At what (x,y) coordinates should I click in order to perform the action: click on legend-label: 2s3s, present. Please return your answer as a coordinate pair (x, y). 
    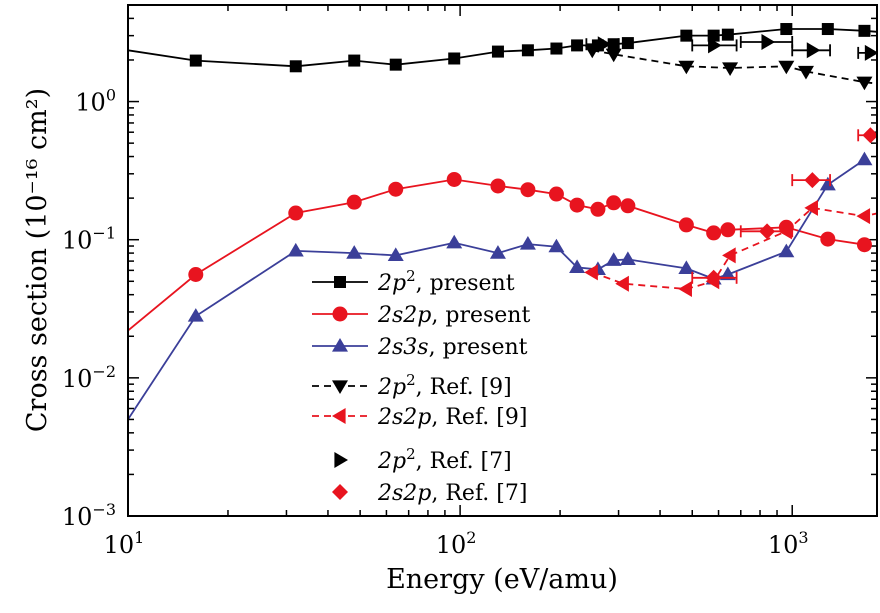
    Looking at the image, I should click on (452, 347).